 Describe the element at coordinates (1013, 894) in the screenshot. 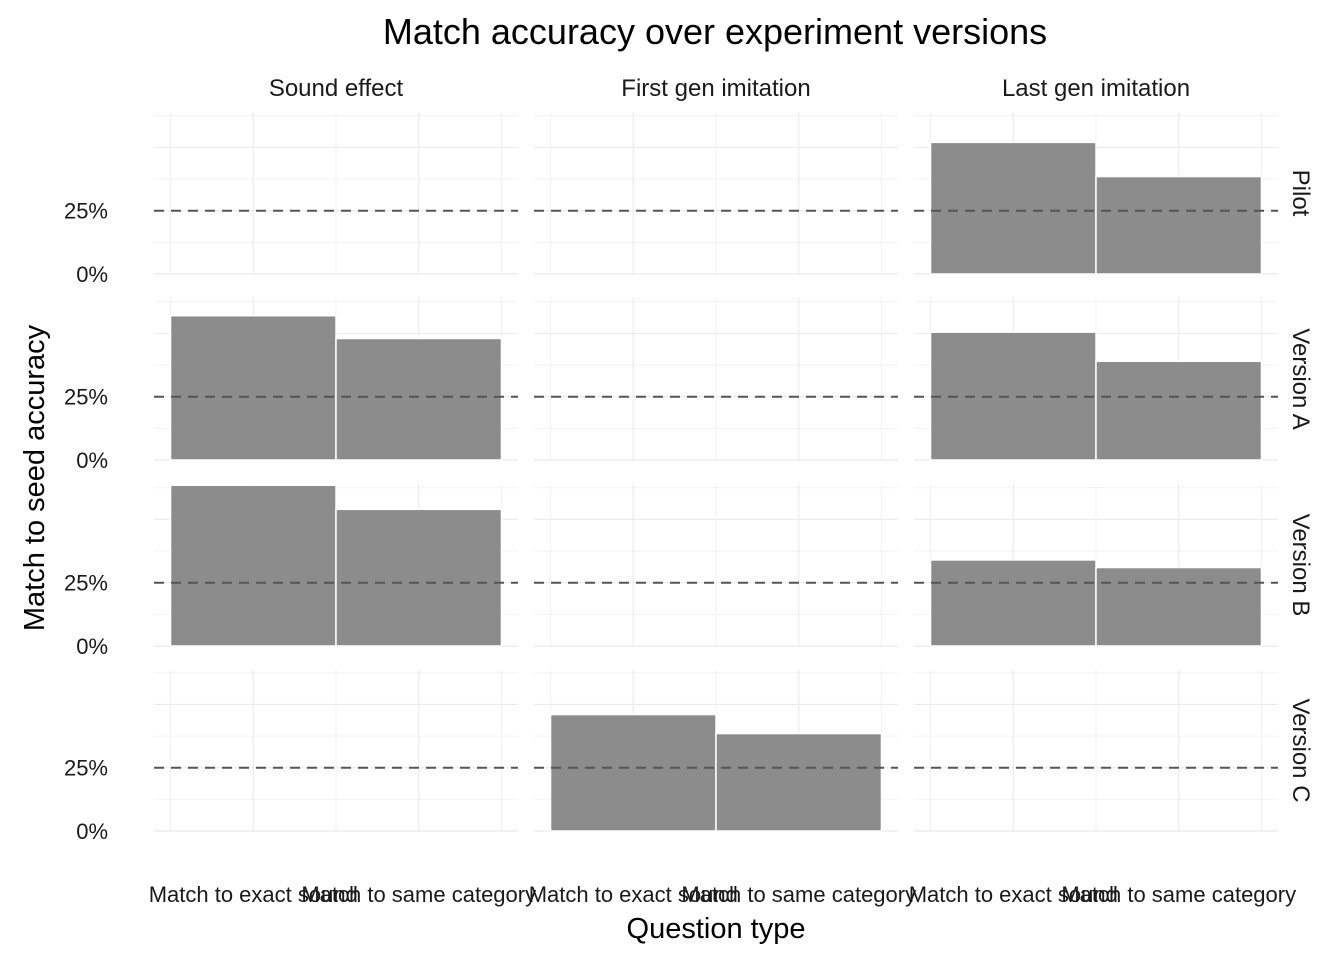

I see `x-tick-label-last-gen-imitation-match-to-exact-sound: Match to exact sound` at that location.